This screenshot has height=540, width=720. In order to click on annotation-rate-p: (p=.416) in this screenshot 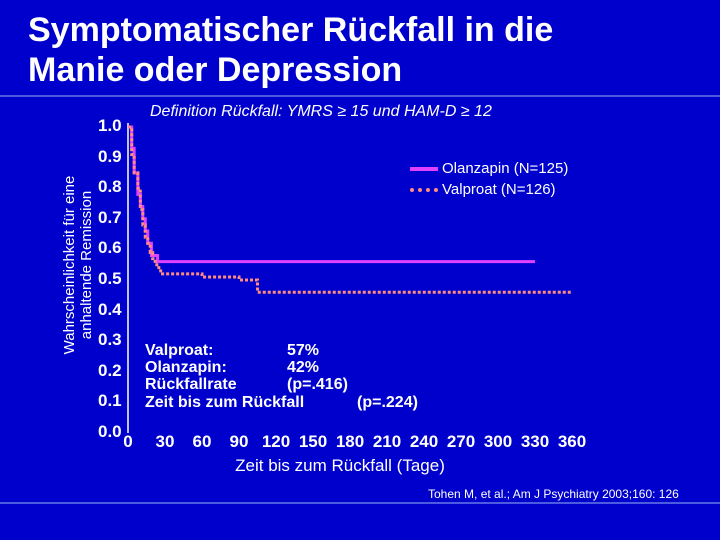, I will do `click(317, 384)`.